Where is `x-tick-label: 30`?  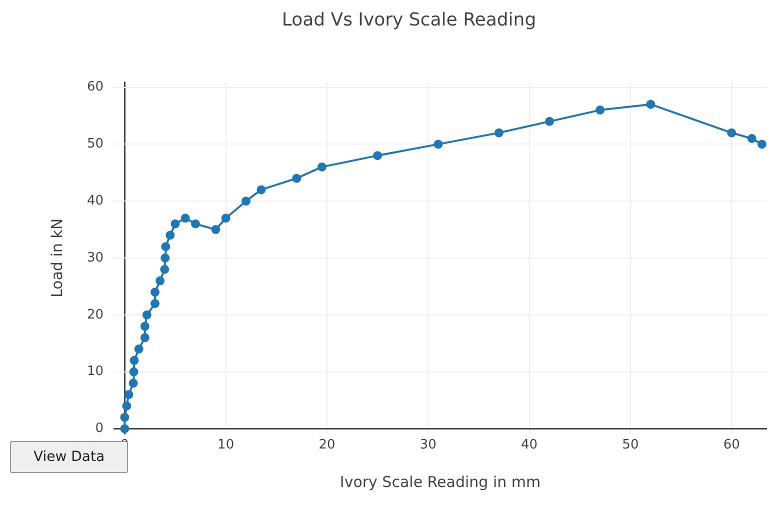 x-tick-label: 30 is located at coordinates (428, 445).